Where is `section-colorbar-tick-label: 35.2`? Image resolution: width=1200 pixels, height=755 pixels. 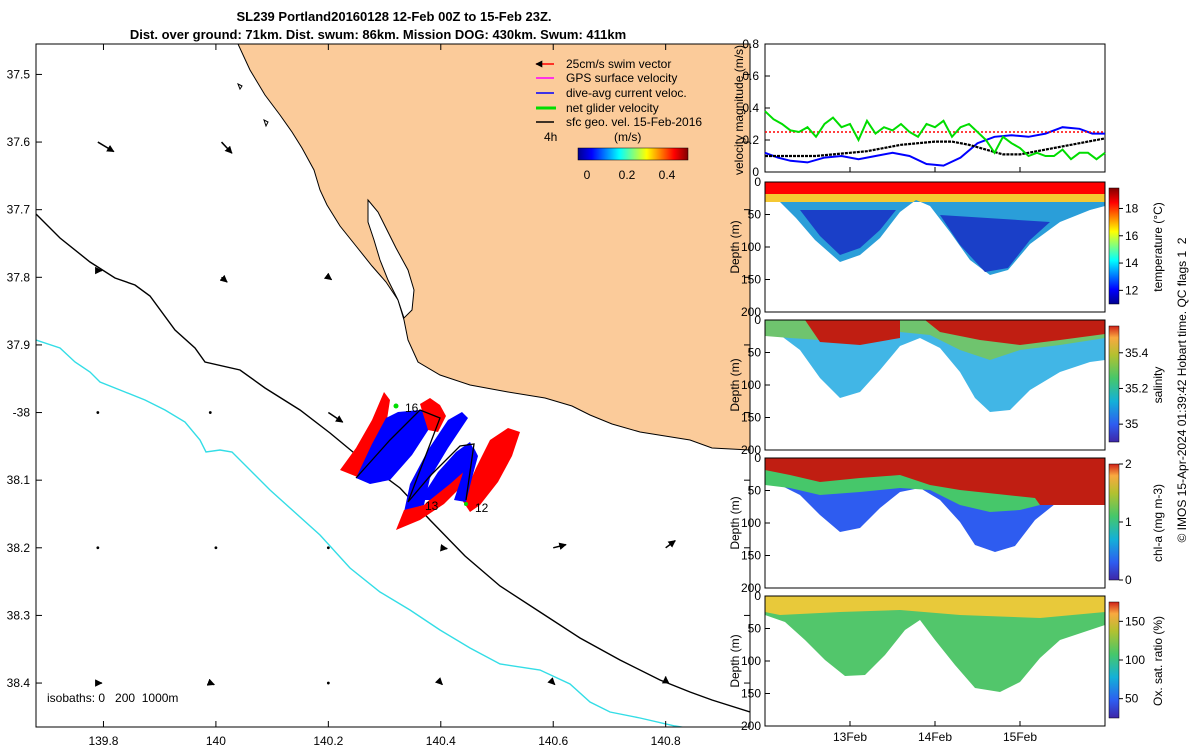 section-colorbar-tick-label: 35.2 is located at coordinates (1137, 388).